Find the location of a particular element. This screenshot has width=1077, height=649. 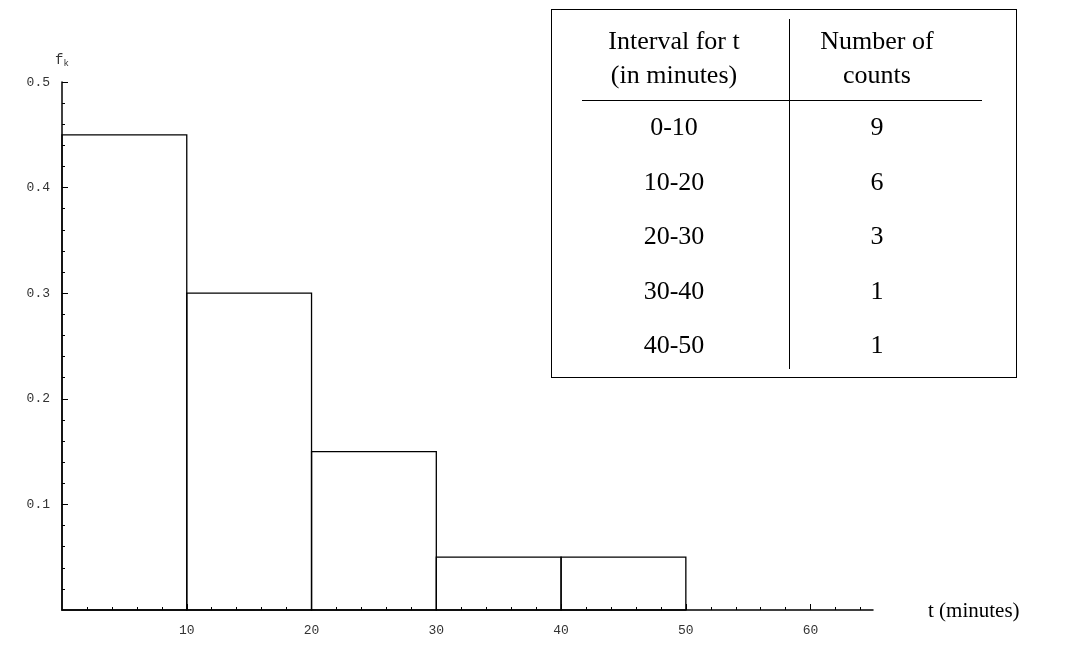

x-tick-label: 30 is located at coordinates (436, 630).